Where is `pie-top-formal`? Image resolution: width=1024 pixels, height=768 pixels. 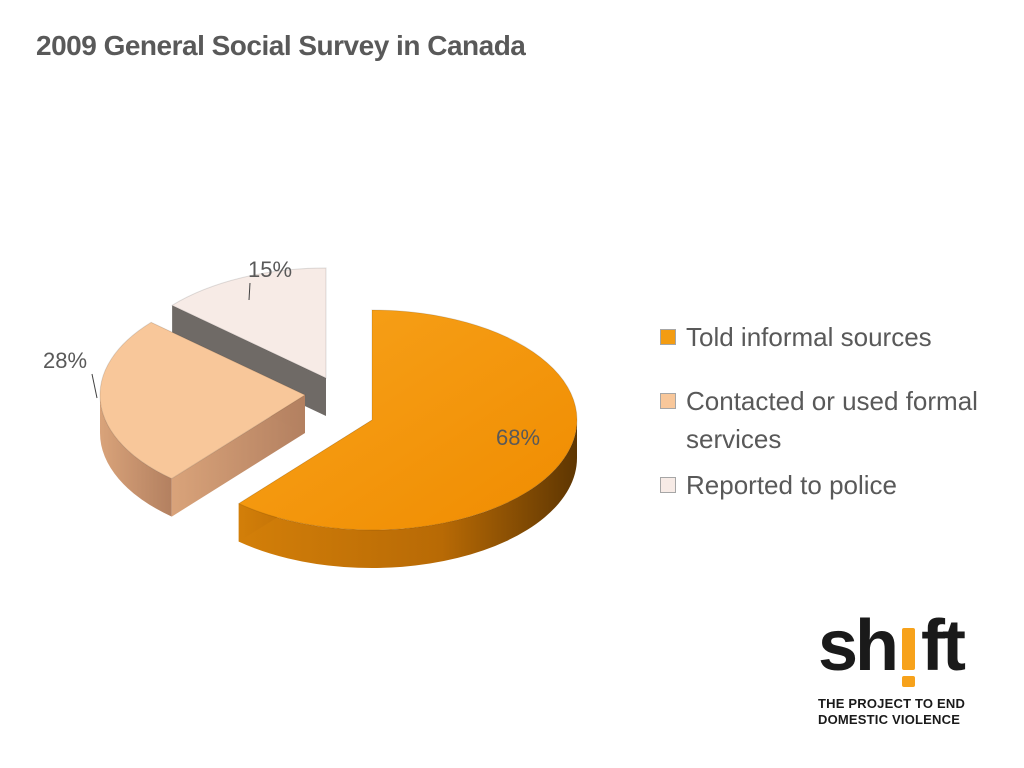
pie-top-formal is located at coordinates (203, 400).